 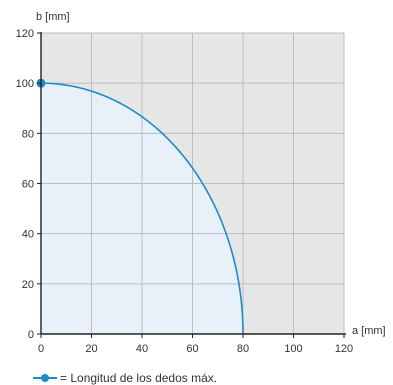 What do you see at coordinates (369, 331) in the screenshot?
I see `x-axis-title: a [mm]` at bounding box center [369, 331].